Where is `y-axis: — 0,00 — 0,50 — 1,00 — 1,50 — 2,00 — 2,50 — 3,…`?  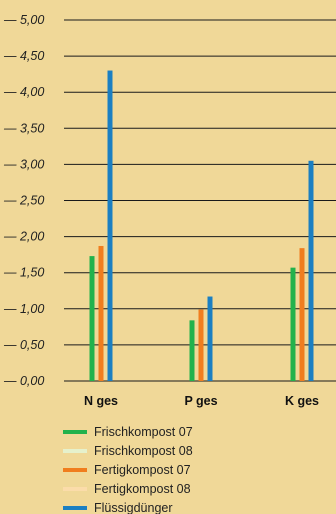
y-axis: — 0,00 — 0,50 — 1,00 — 1,50 — 2,00 — 2,50 — 3,… is located at coordinates (23, 200).